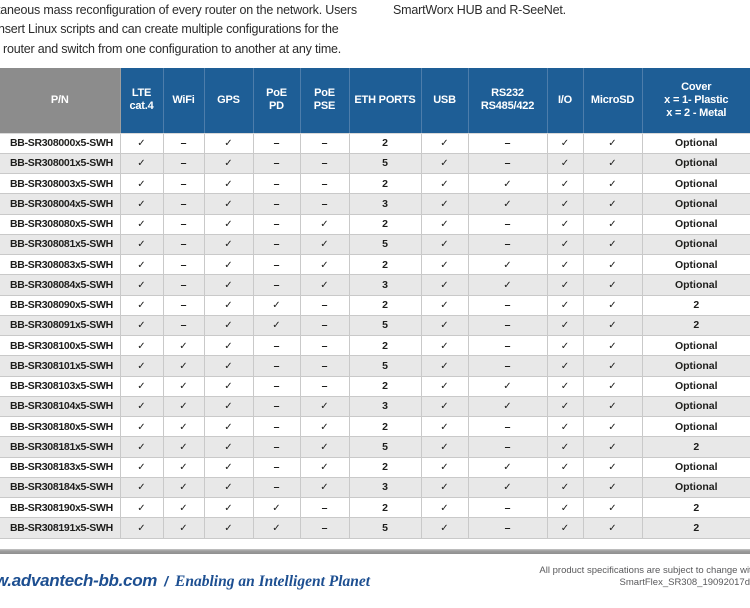  I want to click on spec-cell-microsd: ✓, so click(613, 467).